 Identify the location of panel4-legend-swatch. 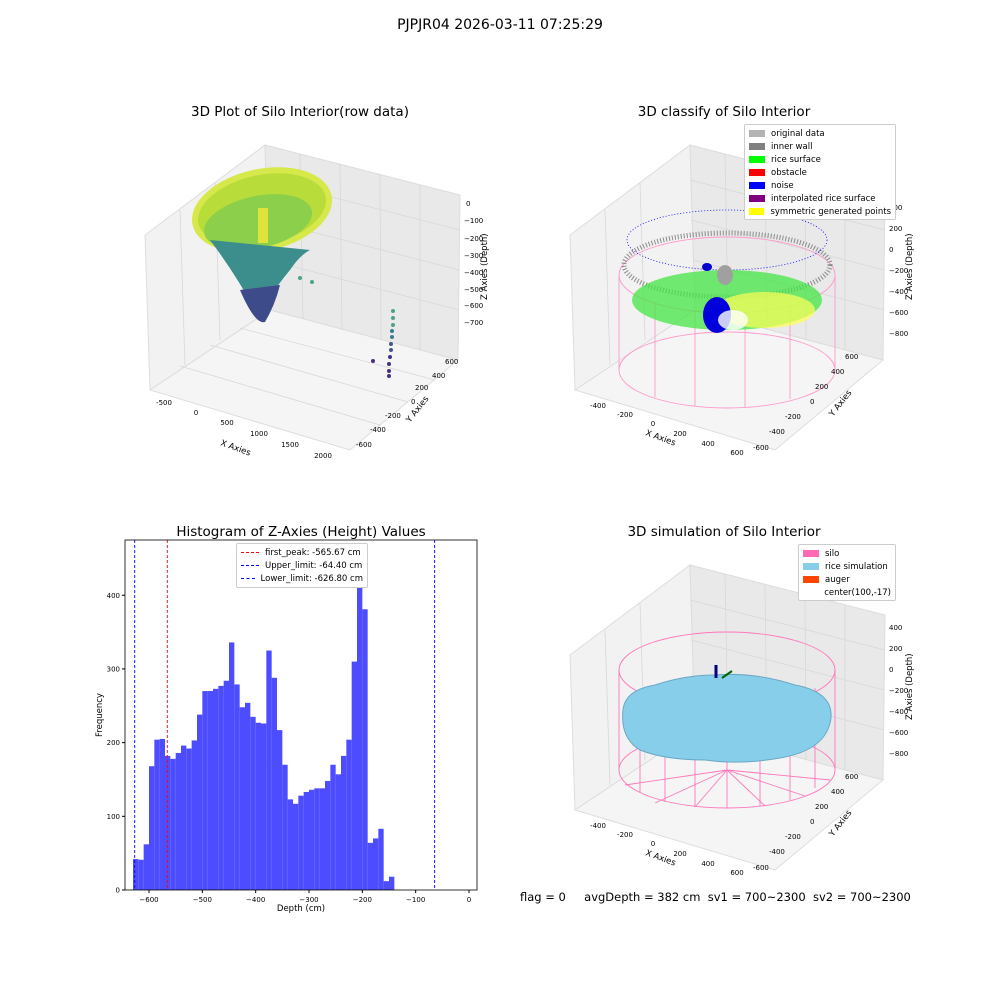
(811, 566).